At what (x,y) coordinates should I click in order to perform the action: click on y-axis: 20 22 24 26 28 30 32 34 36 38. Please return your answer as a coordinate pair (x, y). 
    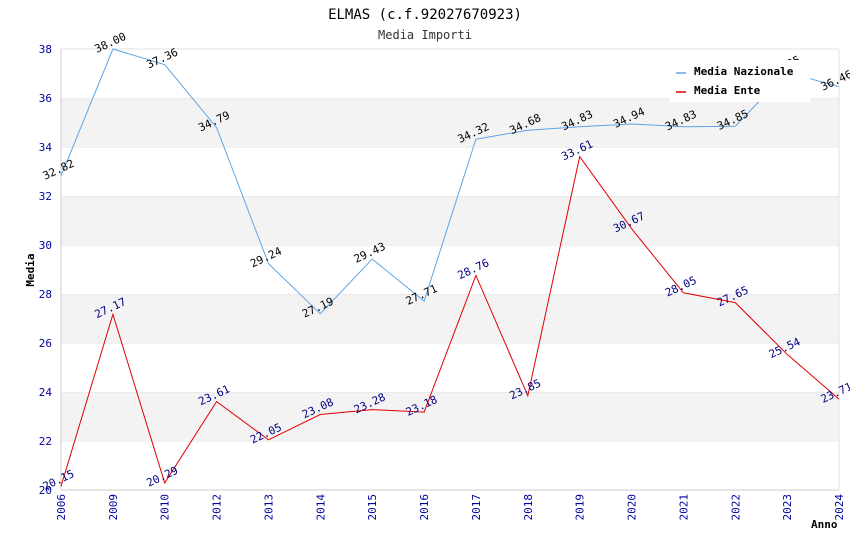
    Looking at the image, I should click on (46, 270).